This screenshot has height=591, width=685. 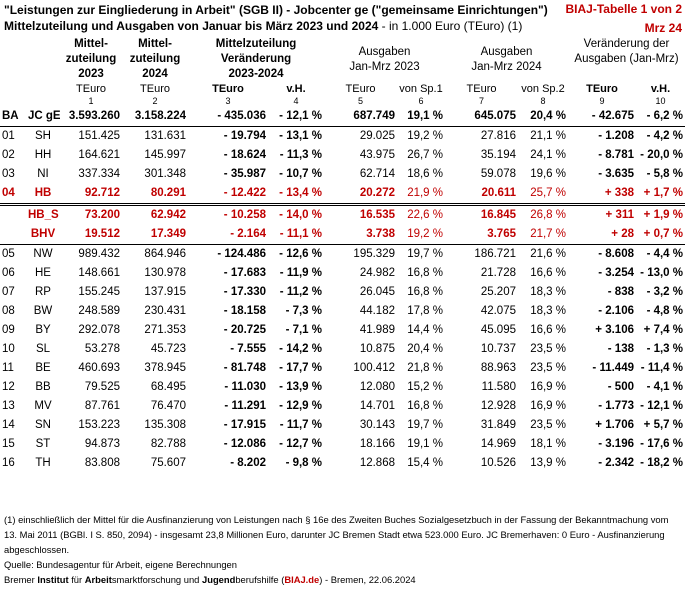 What do you see at coordinates (374, 368) in the screenshot?
I see `cell-c5: 100.412` at bounding box center [374, 368].